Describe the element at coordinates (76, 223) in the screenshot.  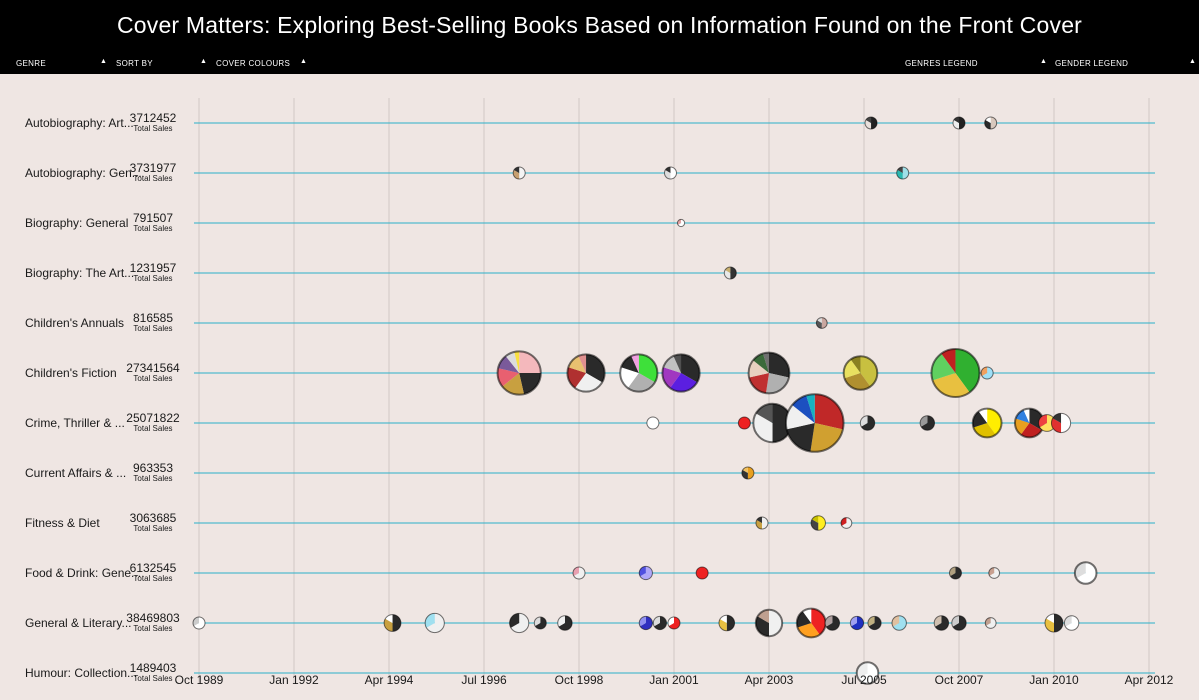
I see `row-label: Biography: General` at that location.